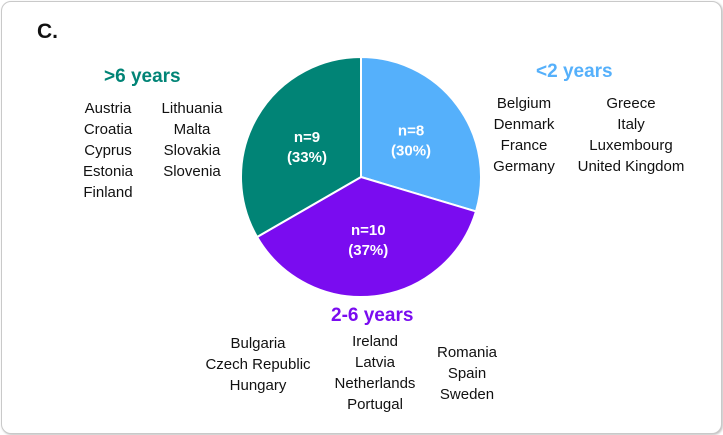 The height and width of the screenshot is (435, 723). I want to click on pie-slice-gt6, so click(301, 147).